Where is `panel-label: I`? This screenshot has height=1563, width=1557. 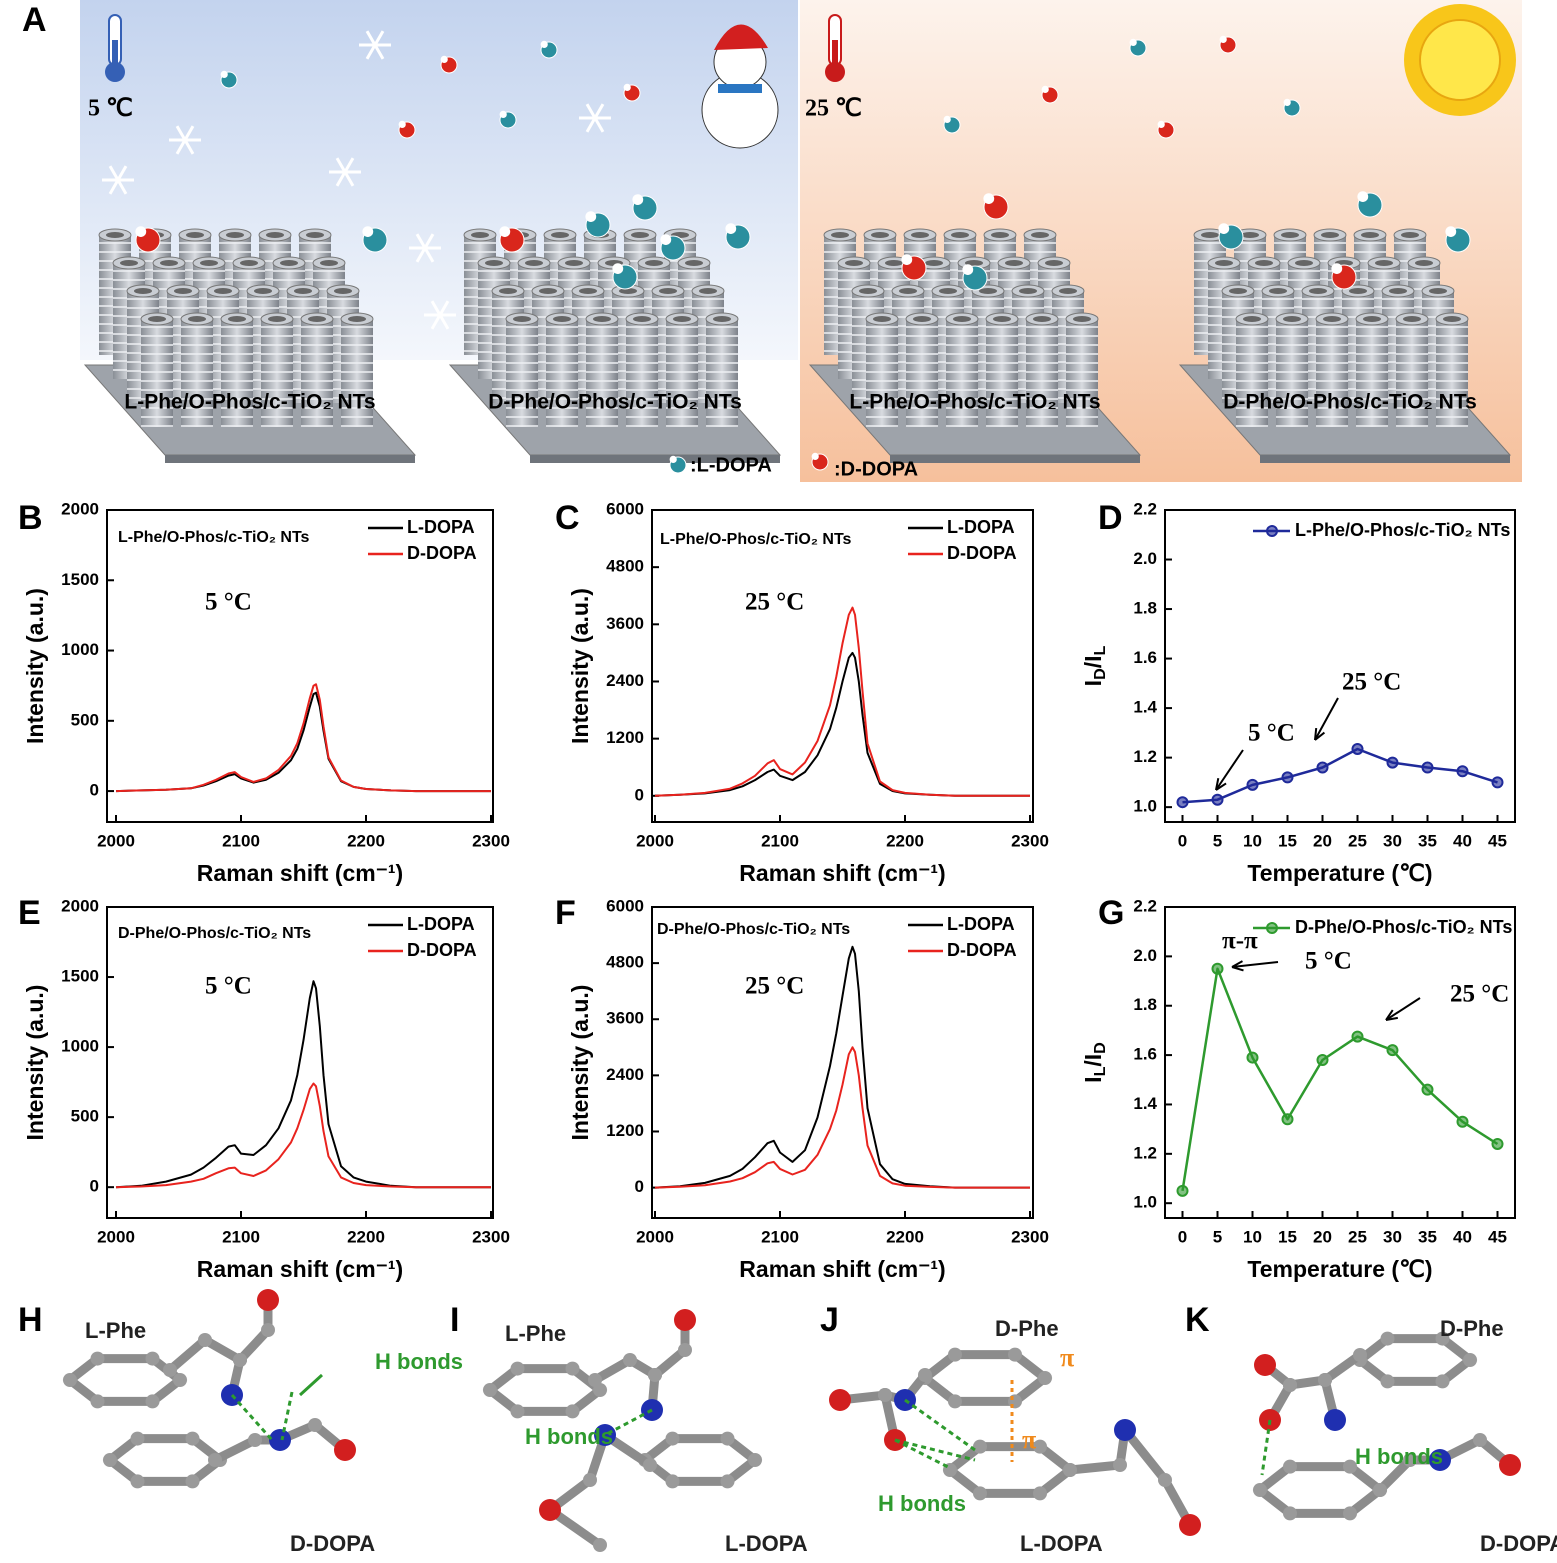
panel-label: I is located at coordinates (454, 1320).